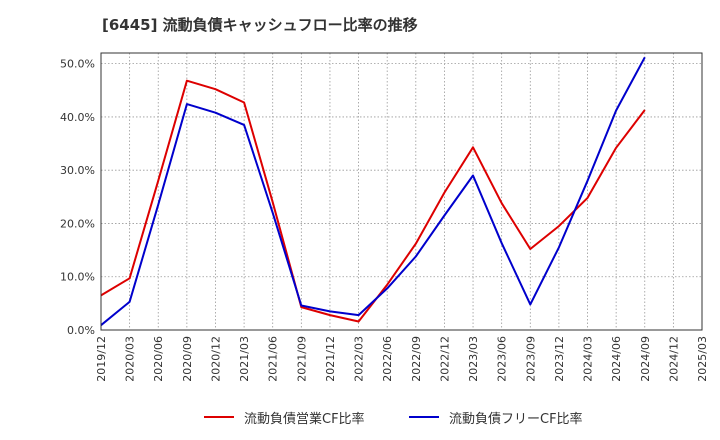  What do you see at coordinates (588, 359) in the screenshot?
I see `x-tick-label: 2024/03` at bounding box center [588, 359].